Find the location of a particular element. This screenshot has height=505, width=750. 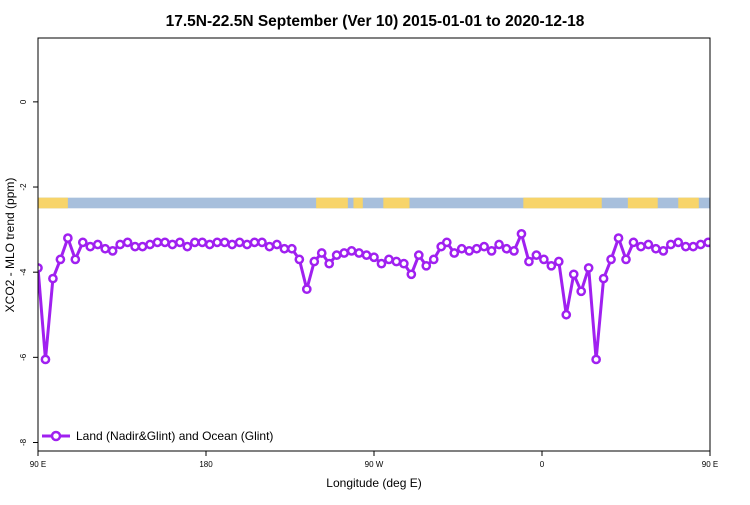

land-ocean-mask-band is located at coordinates (389, 203).